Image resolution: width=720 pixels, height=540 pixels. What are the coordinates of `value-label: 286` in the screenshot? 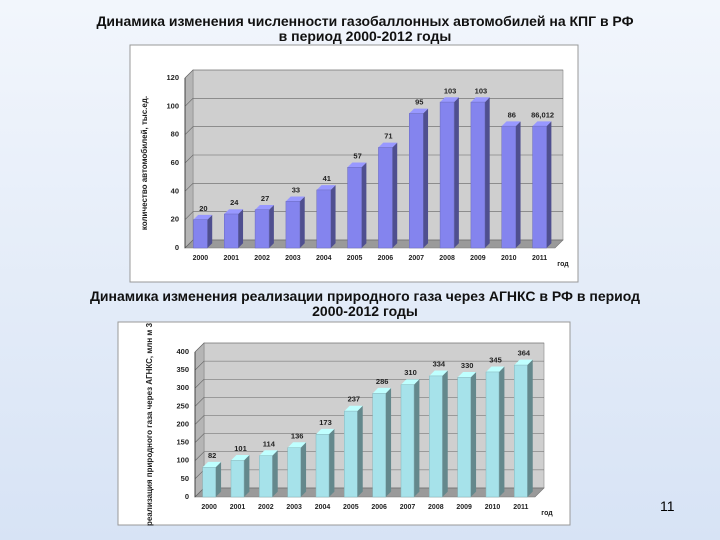 It's located at (382, 381).